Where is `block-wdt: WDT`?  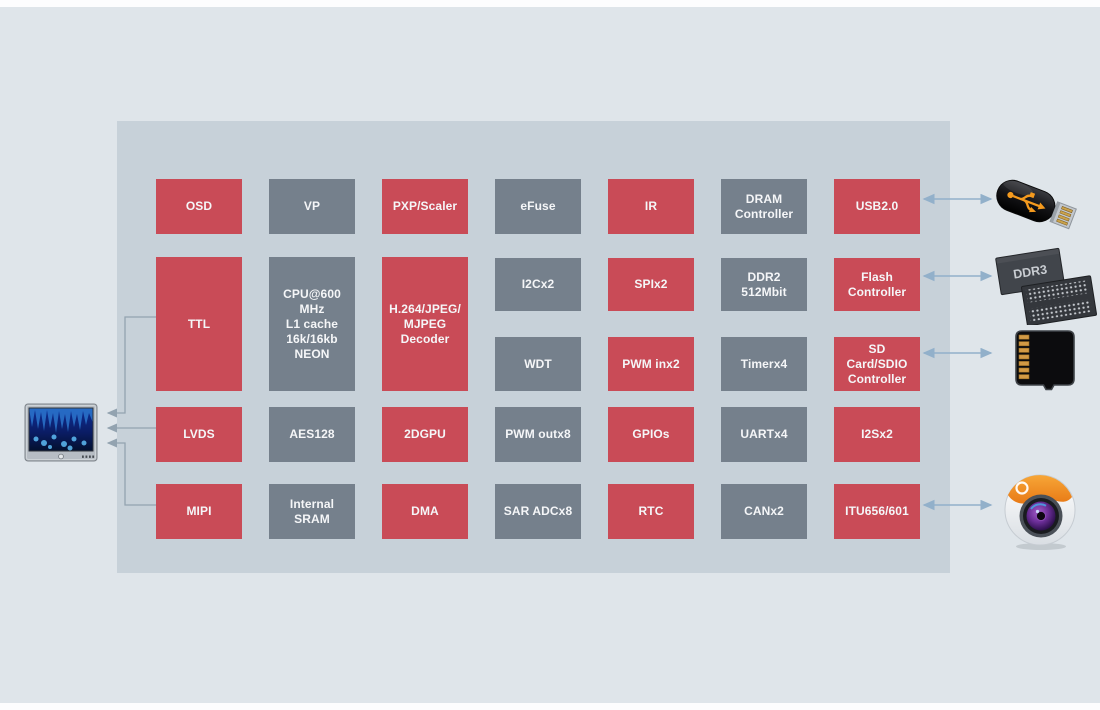 block-wdt: WDT is located at coordinates (538, 364).